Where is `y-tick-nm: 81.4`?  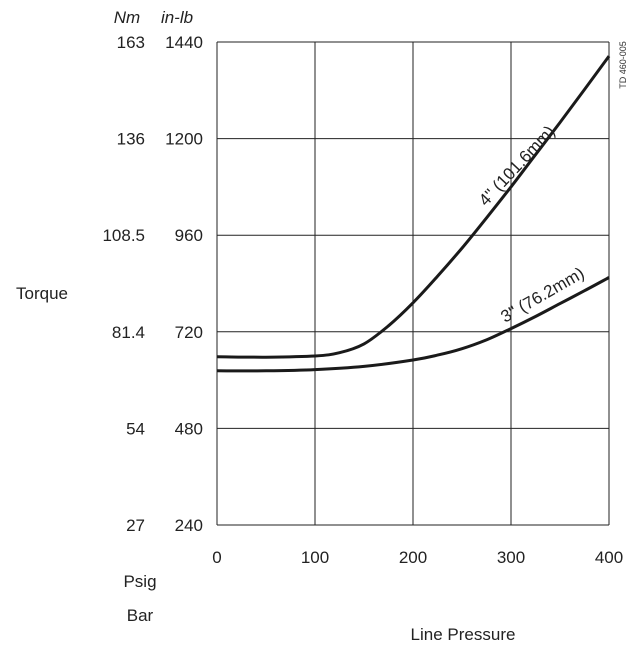 y-tick-nm: 81.4 is located at coordinates (128, 332).